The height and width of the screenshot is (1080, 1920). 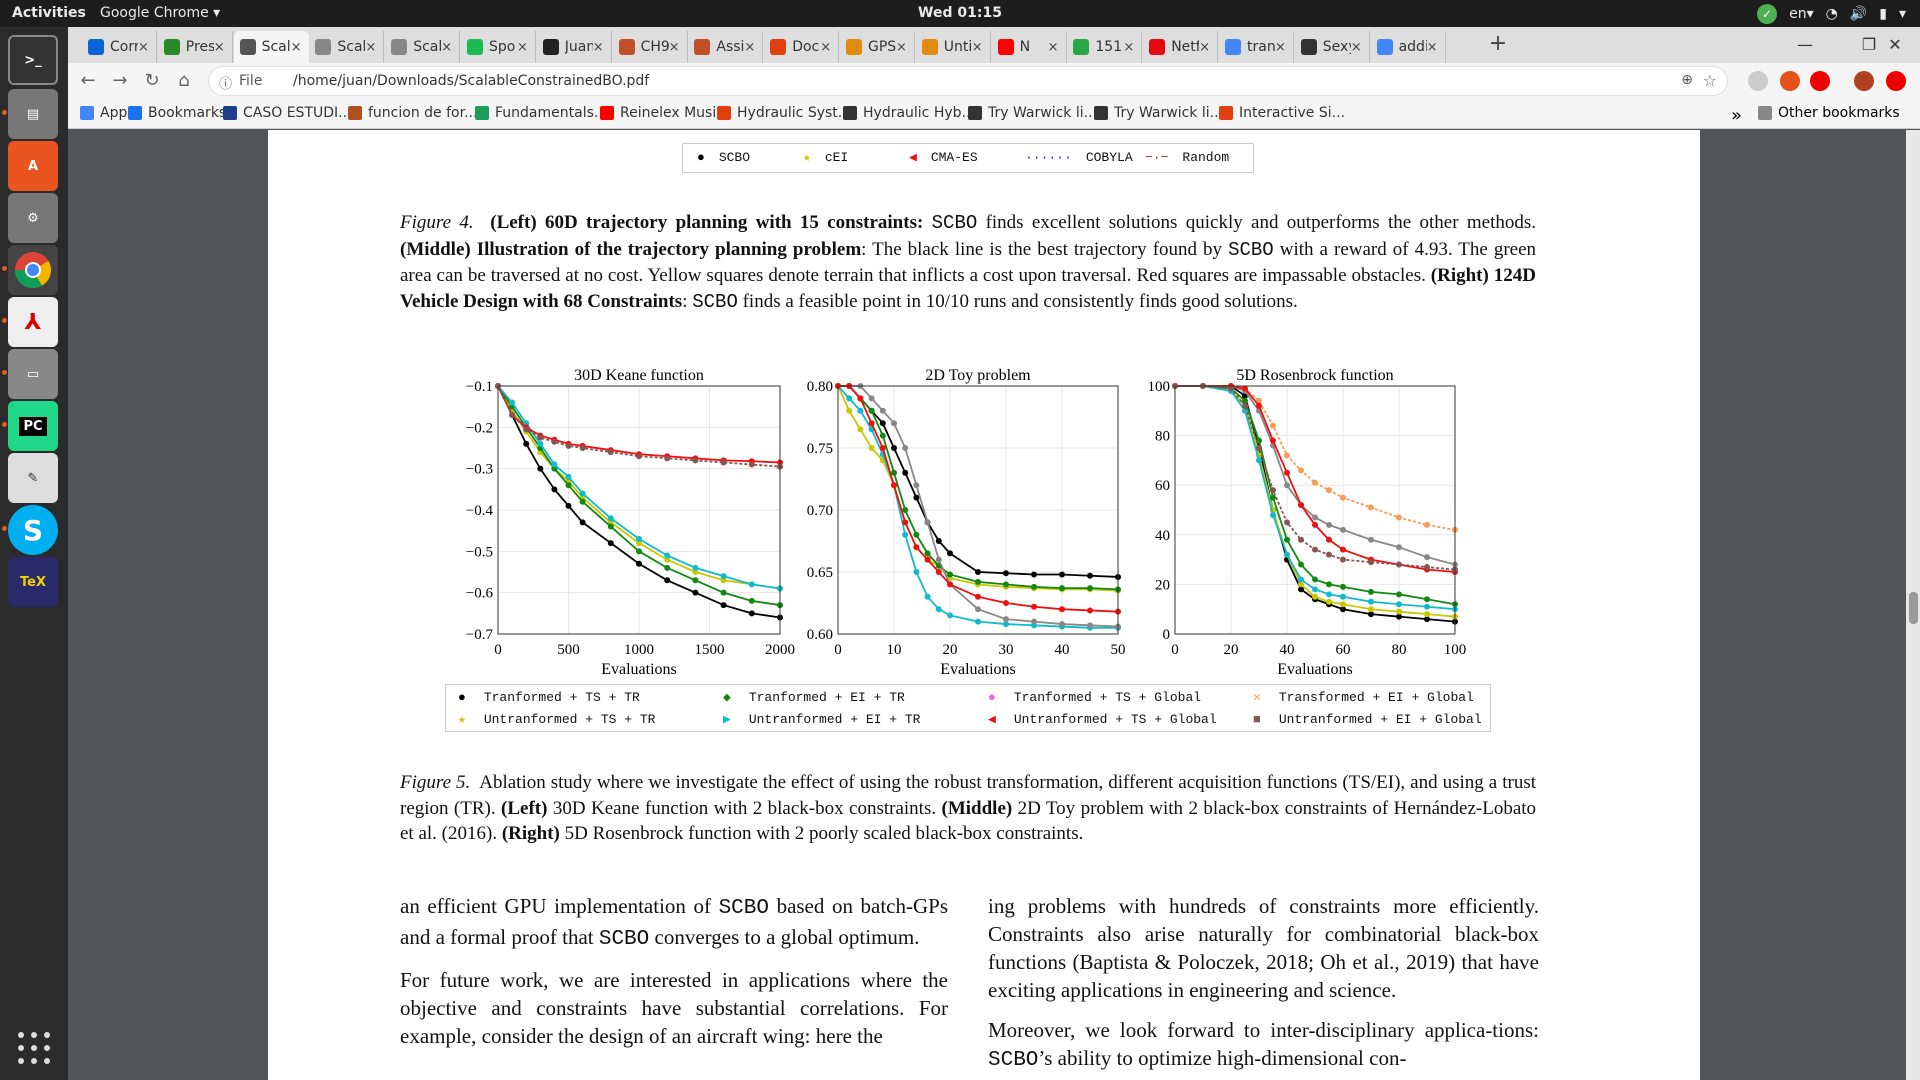 I want to click on browser-tab: Pres ×, so click(x=195, y=47).